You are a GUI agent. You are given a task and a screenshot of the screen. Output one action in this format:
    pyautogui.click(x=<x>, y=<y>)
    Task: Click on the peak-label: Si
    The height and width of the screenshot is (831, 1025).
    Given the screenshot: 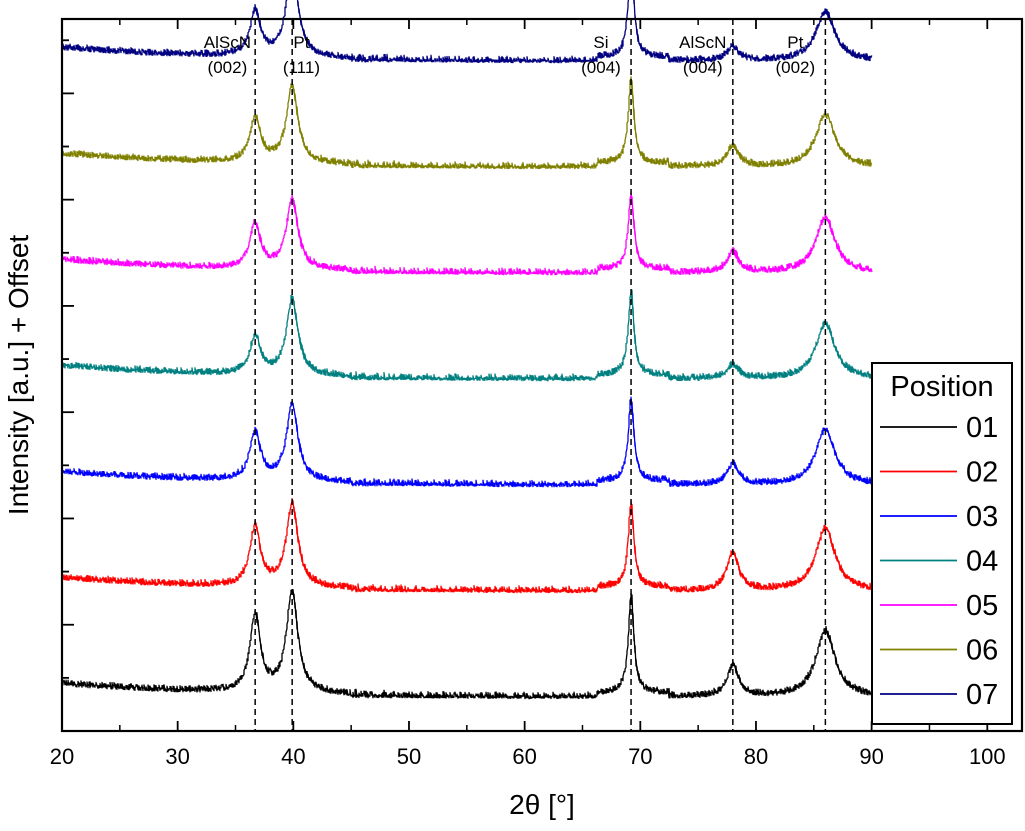 What is the action you would take?
    pyautogui.click(x=600, y=42)
    